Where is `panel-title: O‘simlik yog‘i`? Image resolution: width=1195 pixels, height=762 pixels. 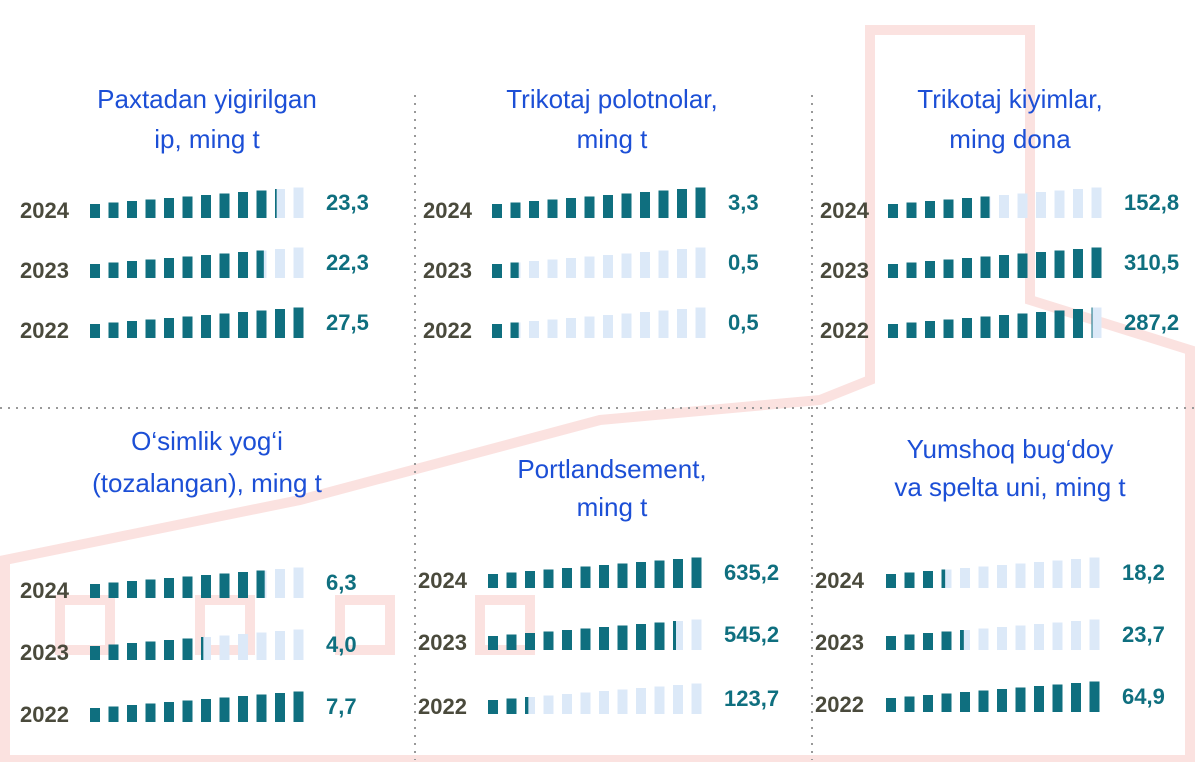
panel-title: O‘simlik yog‘i is located at coordinates (207, 441).